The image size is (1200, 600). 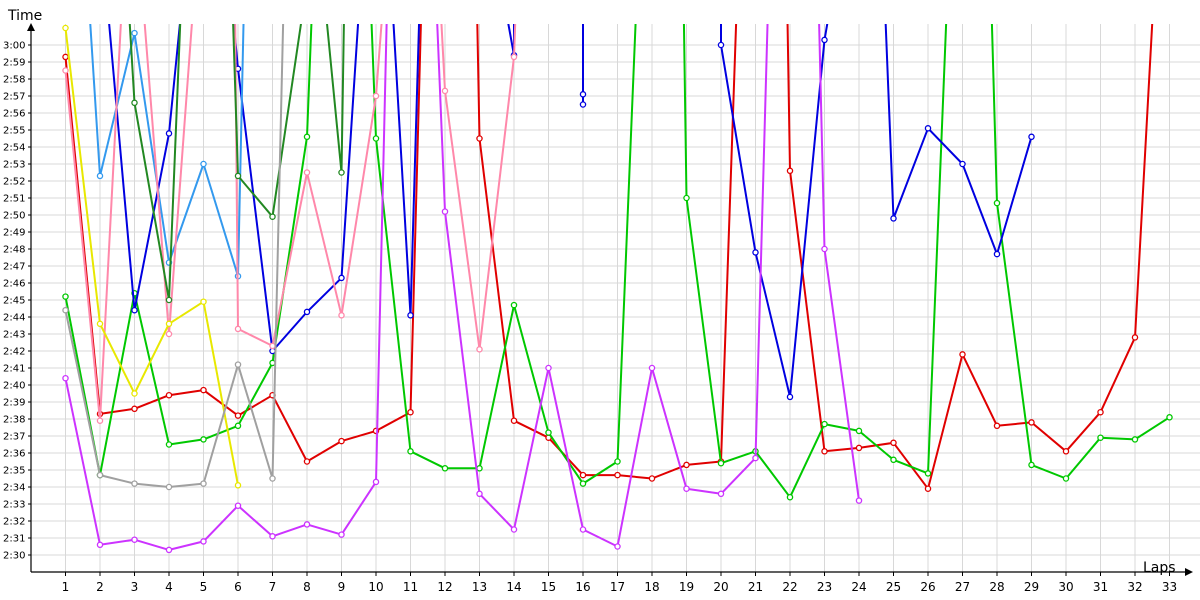 What do you see at coordinates (548, 587) in the screenshot?
I see `x-tick-label: 15` at bounding box center [548, 587].